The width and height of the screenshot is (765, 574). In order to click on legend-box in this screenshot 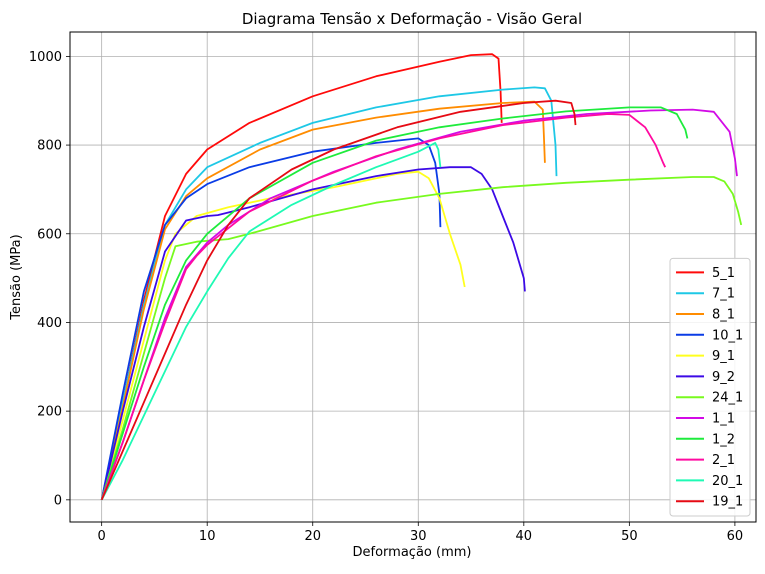, I will do `click(710, 387)`.